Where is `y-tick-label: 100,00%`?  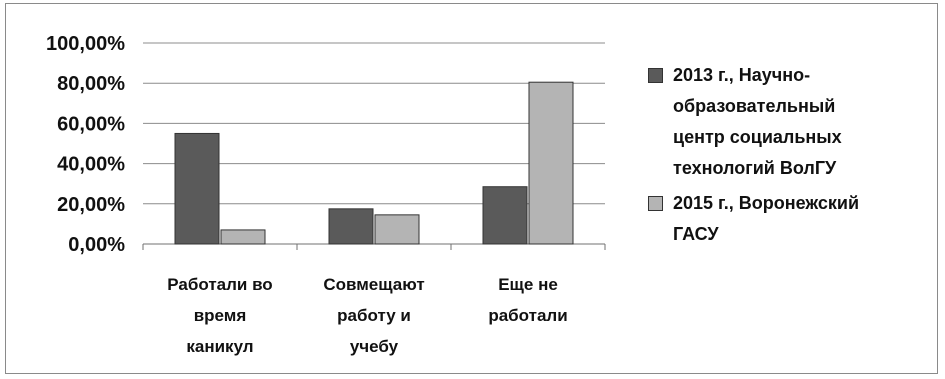 y-tick-label: 100,00% is located at coordinates (85, 44).